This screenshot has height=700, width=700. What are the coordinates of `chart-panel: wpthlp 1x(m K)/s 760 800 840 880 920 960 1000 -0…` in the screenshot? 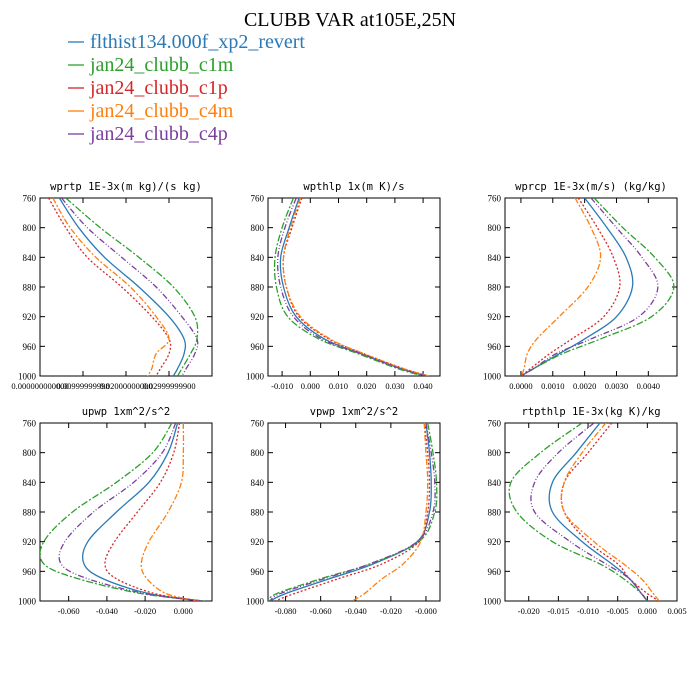 It's located at (343, 286).